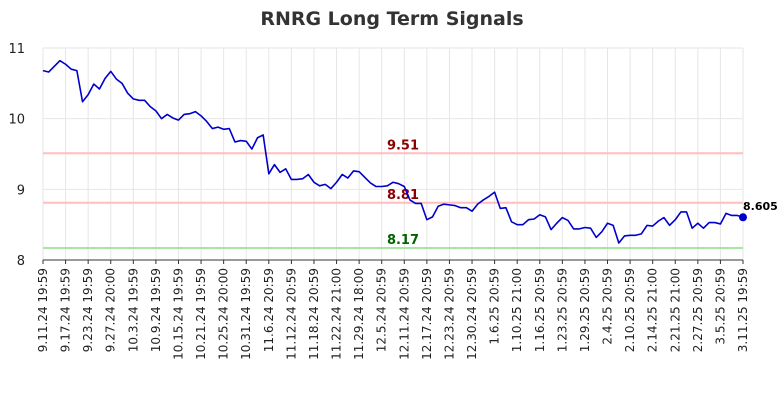  I want to click on x-tick-label: 12.5.24 20:59, so click(382, 310).